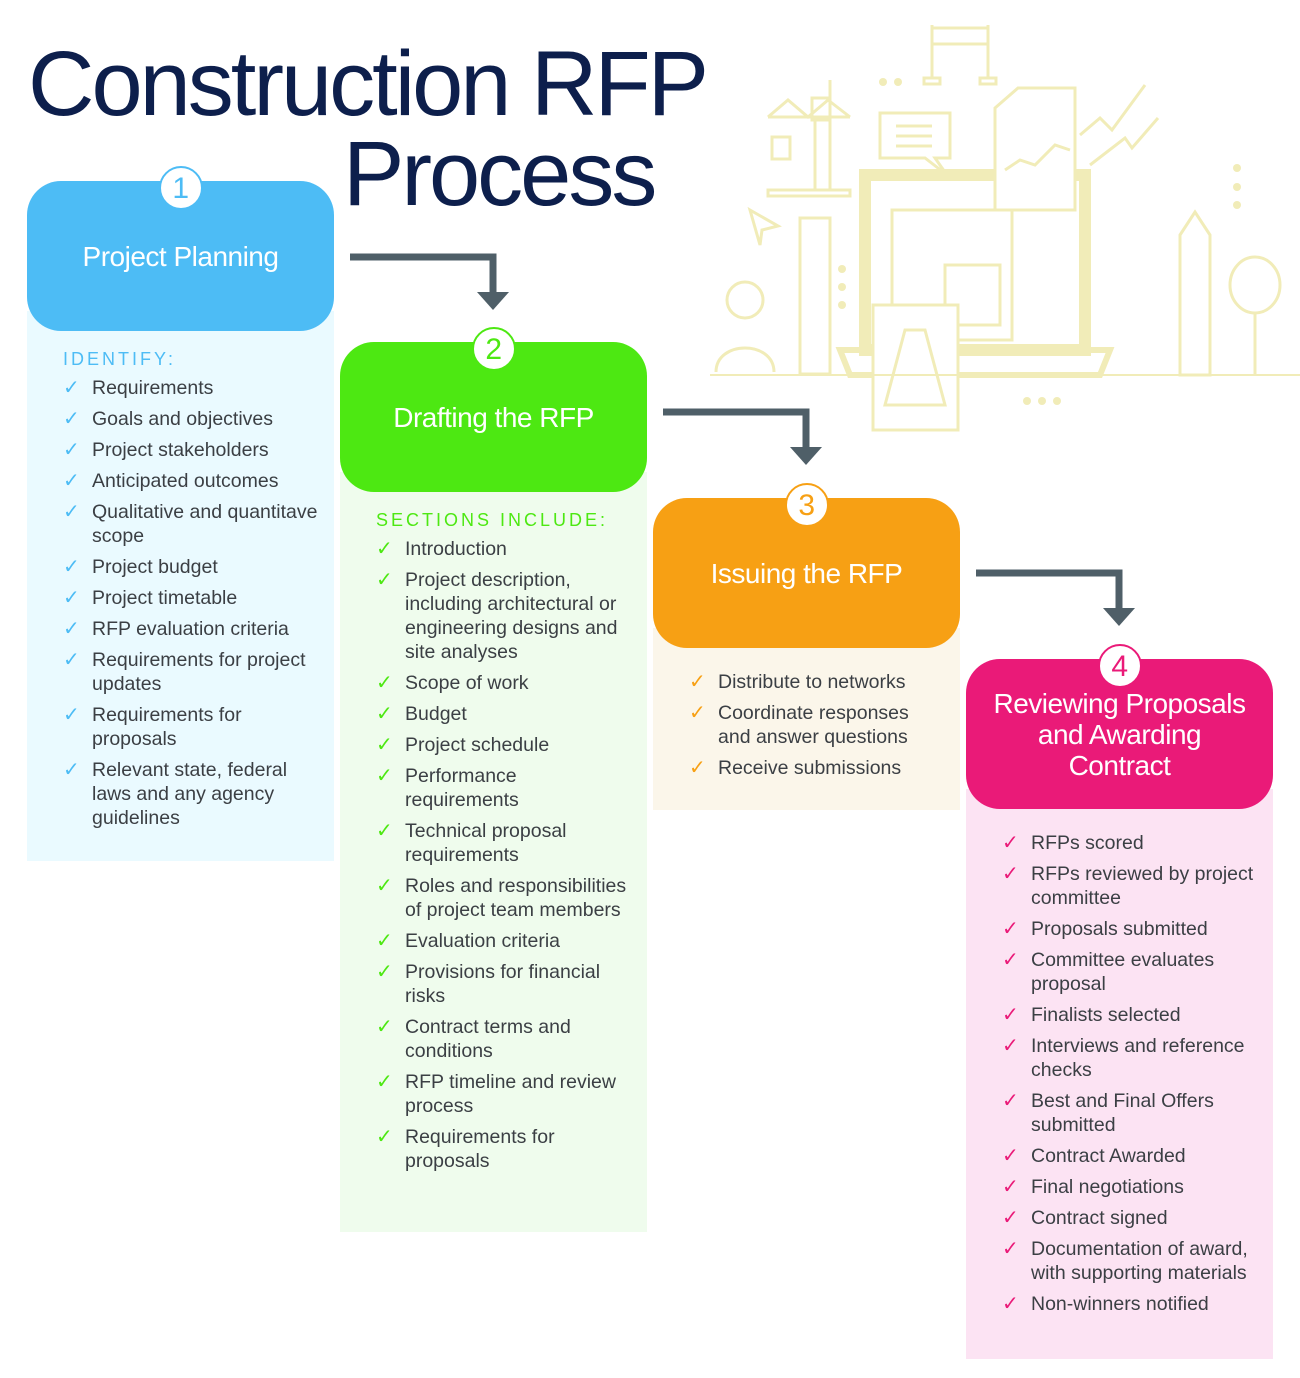 This screenshot has height=1378, width=1300. I want to click on step-subtitle: SECTIONS INCLUDE:, so click(492, 520).